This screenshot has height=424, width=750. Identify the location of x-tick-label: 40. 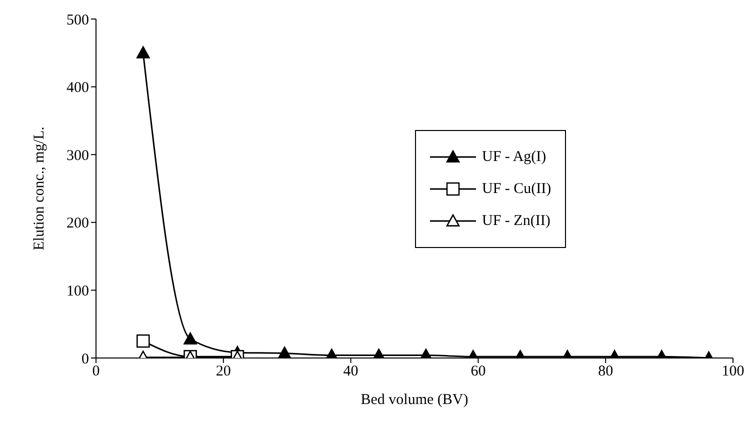
(350, 372).